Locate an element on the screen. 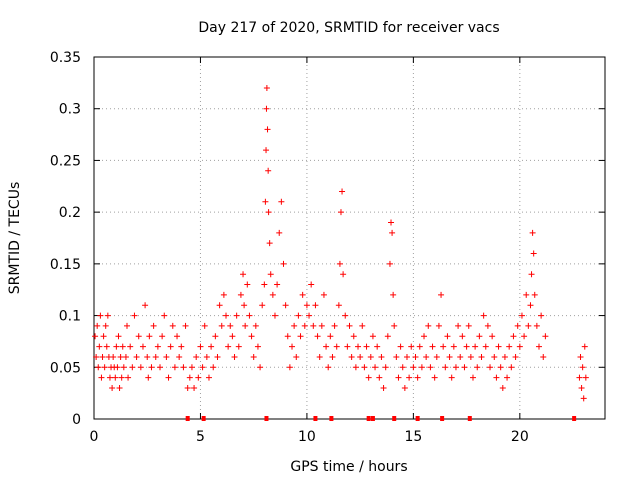 The width and height of the screenshot is (640, 485). y-tick-label: 0.35 is located at coordinates (65, 58).